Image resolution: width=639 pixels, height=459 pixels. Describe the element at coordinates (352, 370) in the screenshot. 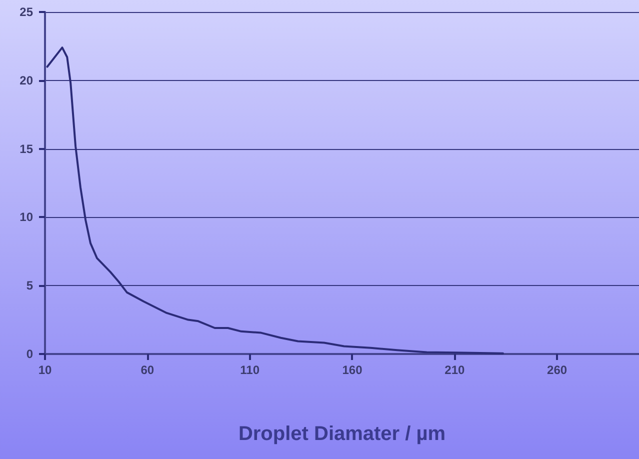

I see `x-tick-label: 160` at that location.